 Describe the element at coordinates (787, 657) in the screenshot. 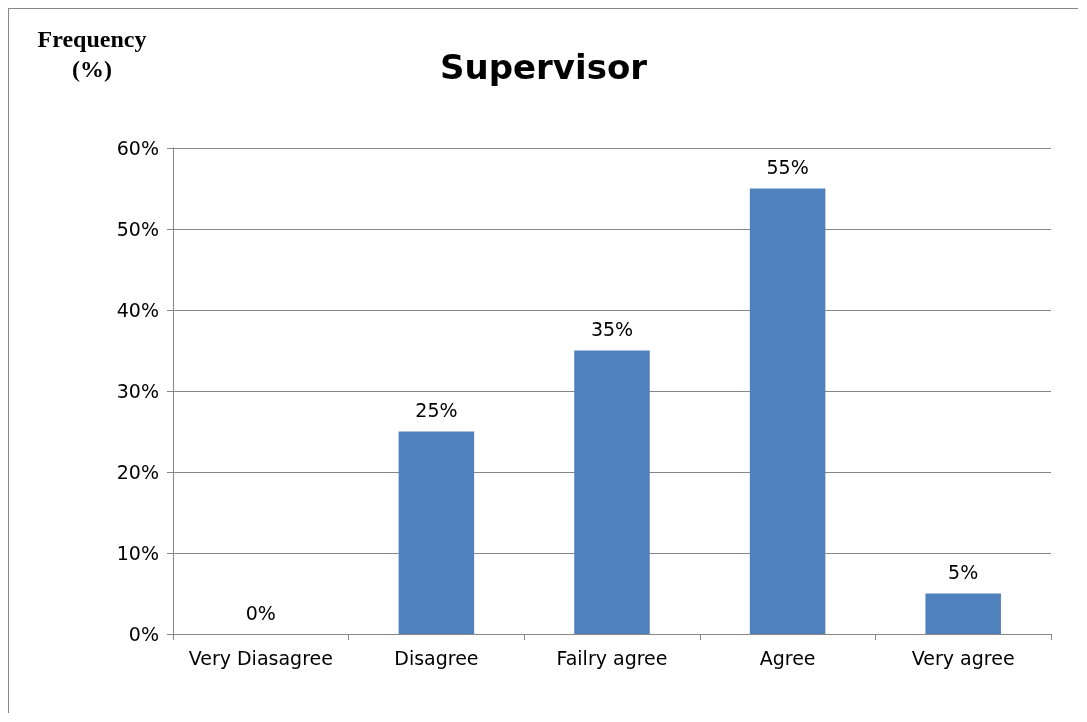

I see `x-tick-label: Agree` at that location.